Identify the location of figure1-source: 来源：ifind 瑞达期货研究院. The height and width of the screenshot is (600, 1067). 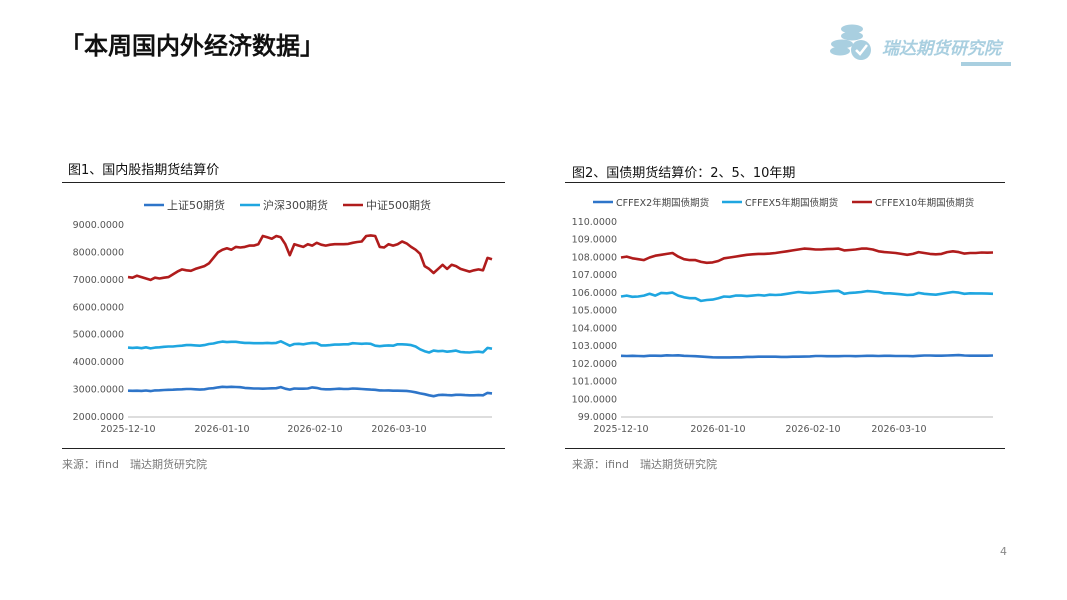
(134, 464).